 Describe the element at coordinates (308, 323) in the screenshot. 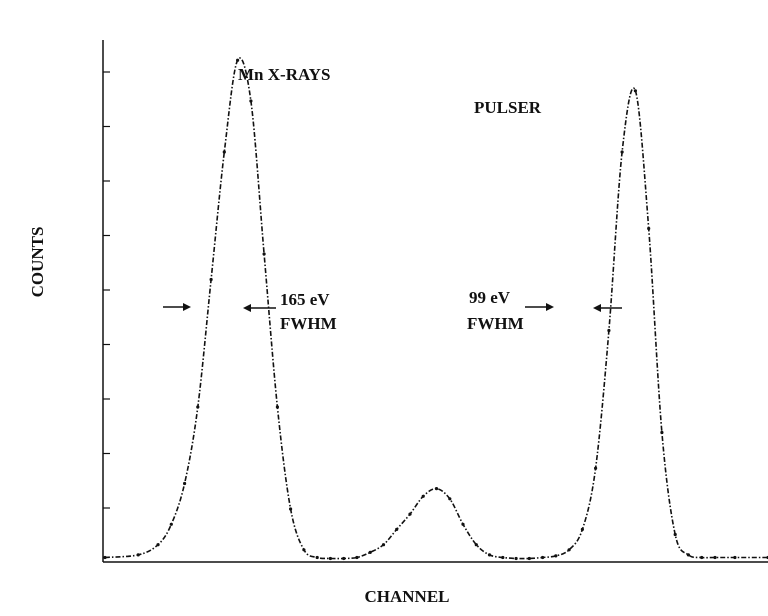

I see `fwhm-left-unit: FWHM` at that location.